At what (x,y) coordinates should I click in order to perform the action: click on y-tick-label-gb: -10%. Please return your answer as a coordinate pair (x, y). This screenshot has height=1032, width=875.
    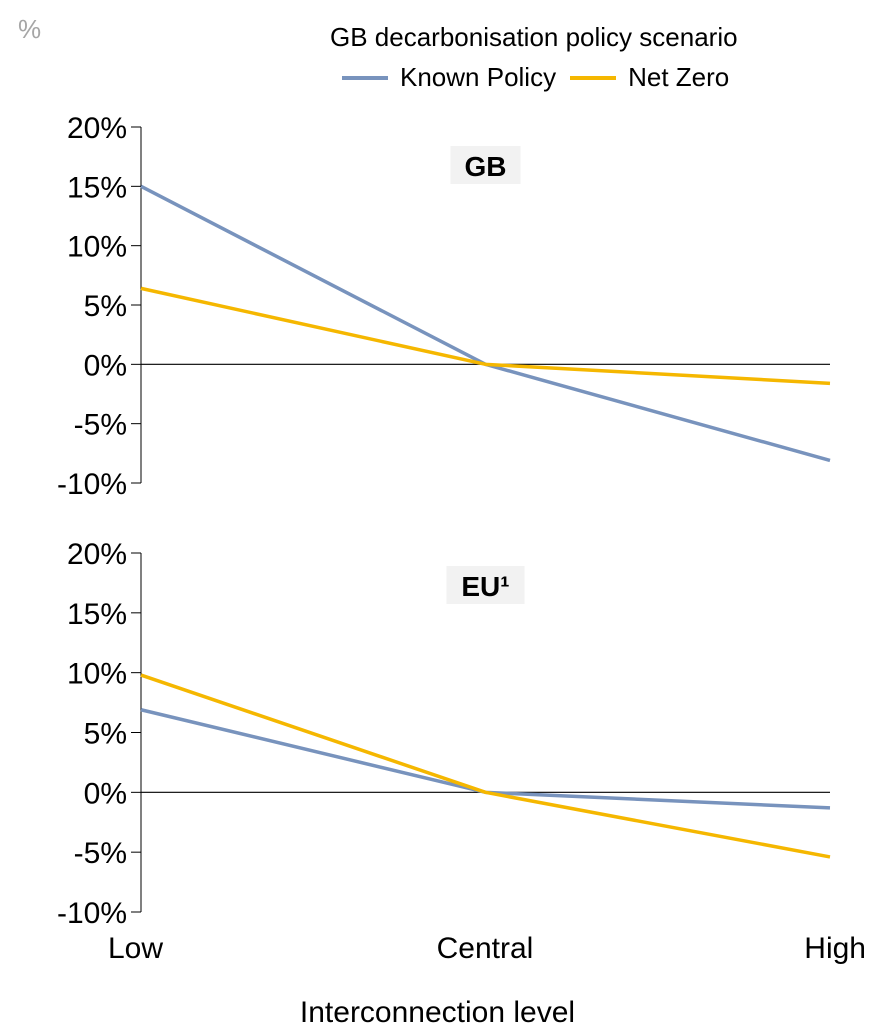
    Looking at the image, I should click on (92, 484).